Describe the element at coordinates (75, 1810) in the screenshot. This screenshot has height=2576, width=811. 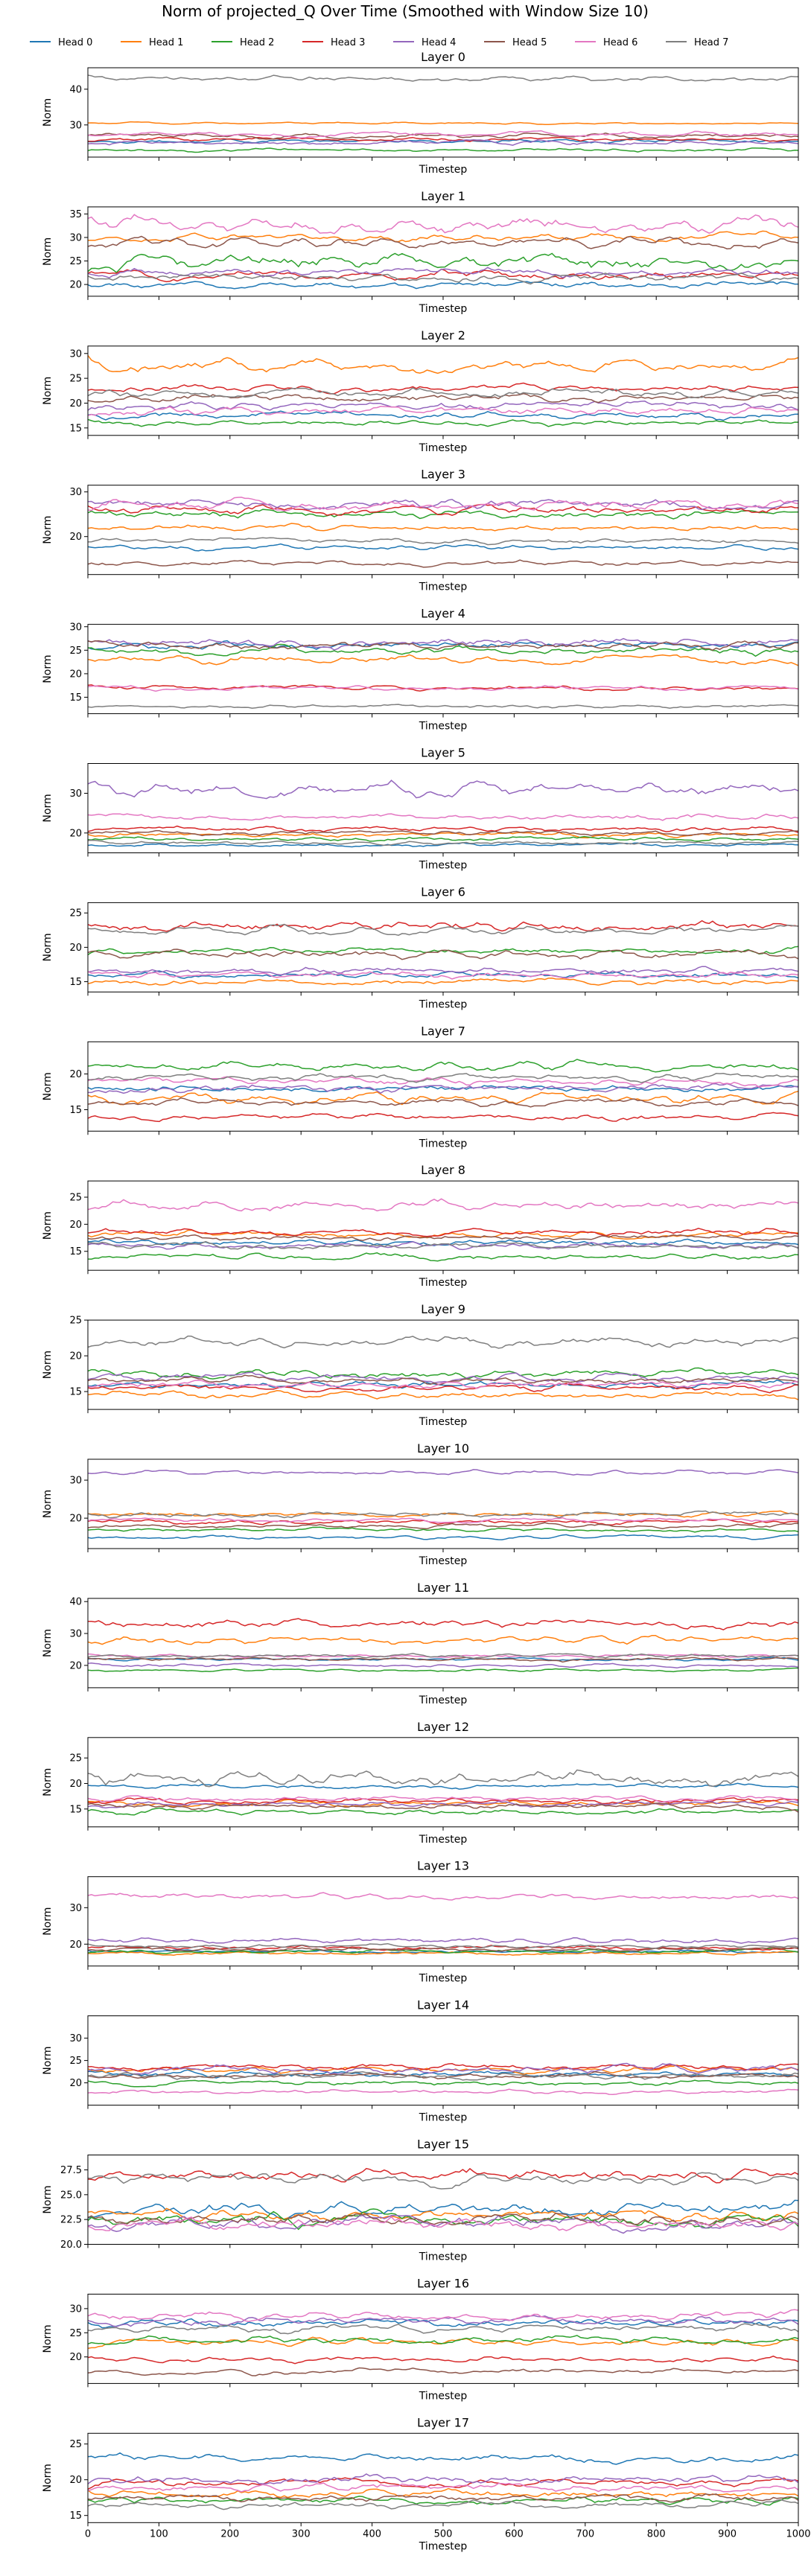
I see `y-tick-label: 15` at that location.